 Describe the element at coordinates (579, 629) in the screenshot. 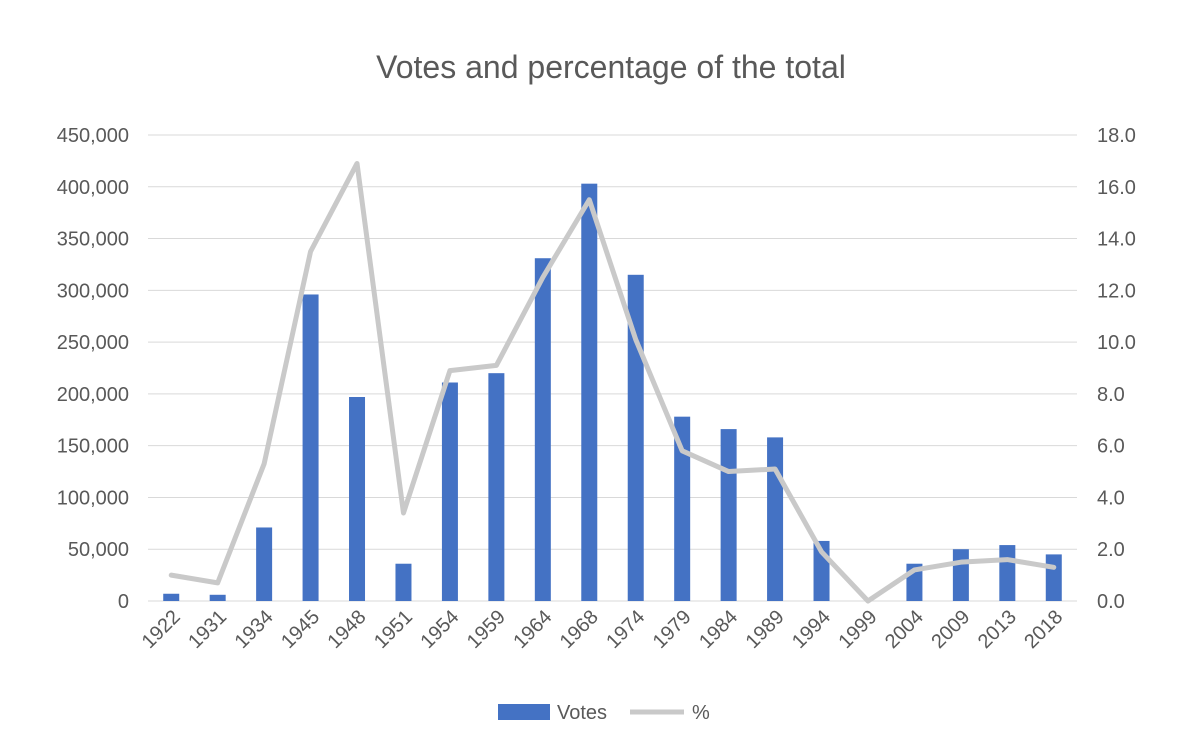

I see `x-tick-label: 1968` at that location.